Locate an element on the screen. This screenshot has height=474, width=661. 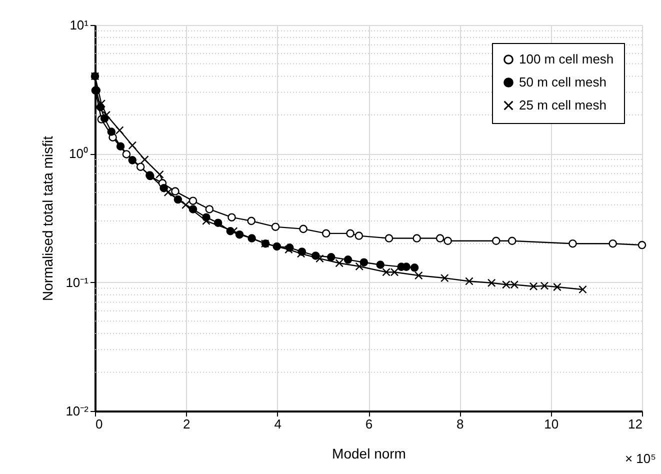
x-tick-label: 10 is located at coordinates (551, 424).